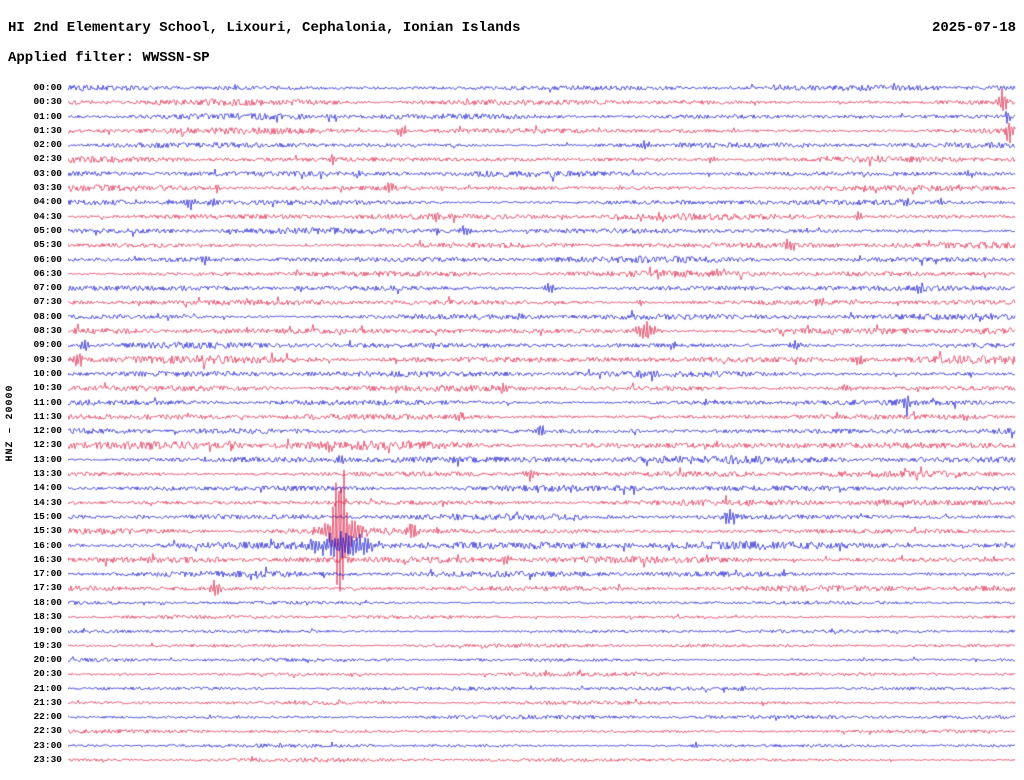  I want to click on time-label: 08:30, so click(47, 331).